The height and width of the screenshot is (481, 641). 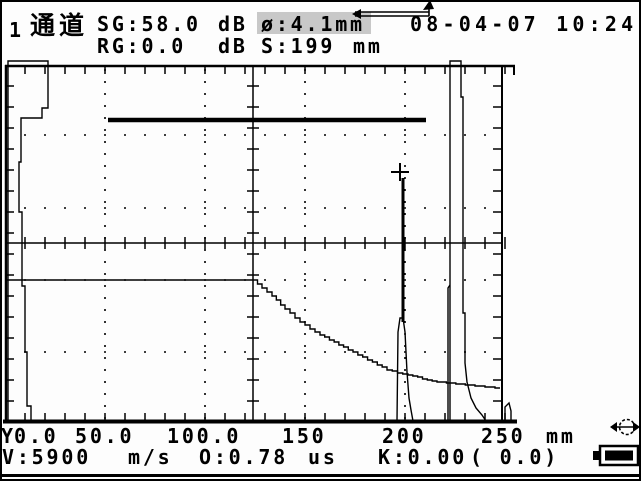 What do you see at coordinates (323, 457) in the screenshot?
I see `zero-offset-unit: us` at bounding box center [323, 457].